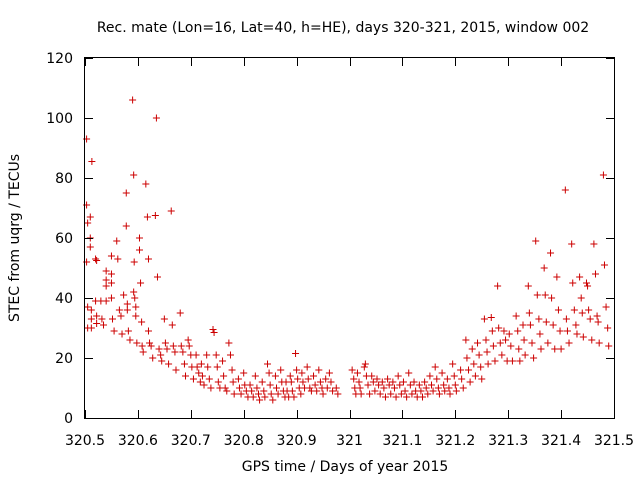  What do you see at coordinates (59, 239) in the screenshot?
I see `y-tick-labels: 0 20 40 60 80 100 120` at bounding box center [59, 239].